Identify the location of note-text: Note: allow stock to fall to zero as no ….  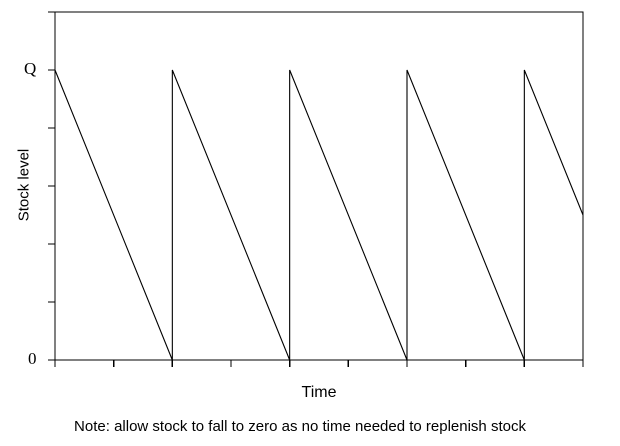
(300, 426).